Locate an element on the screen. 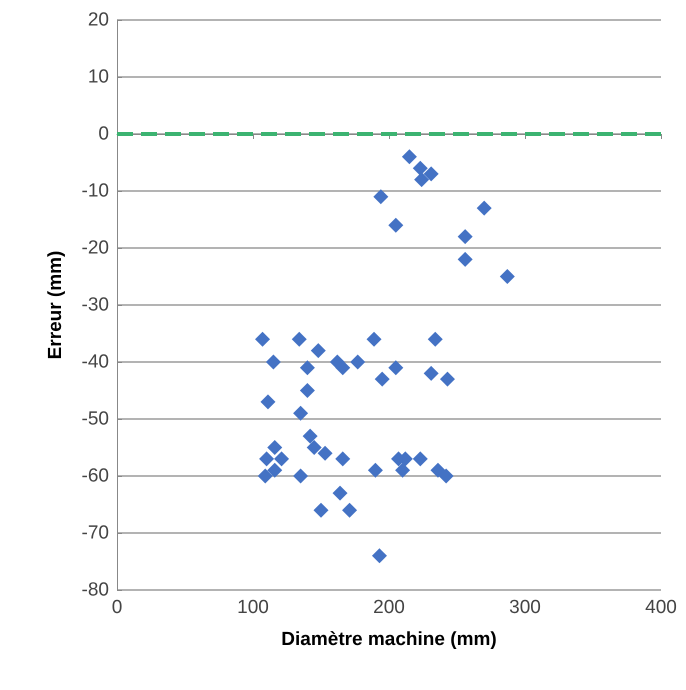 This screenshot has height=690, width=686. y-axis-title: Erreur (mm) is located at coordinates (55, 305).